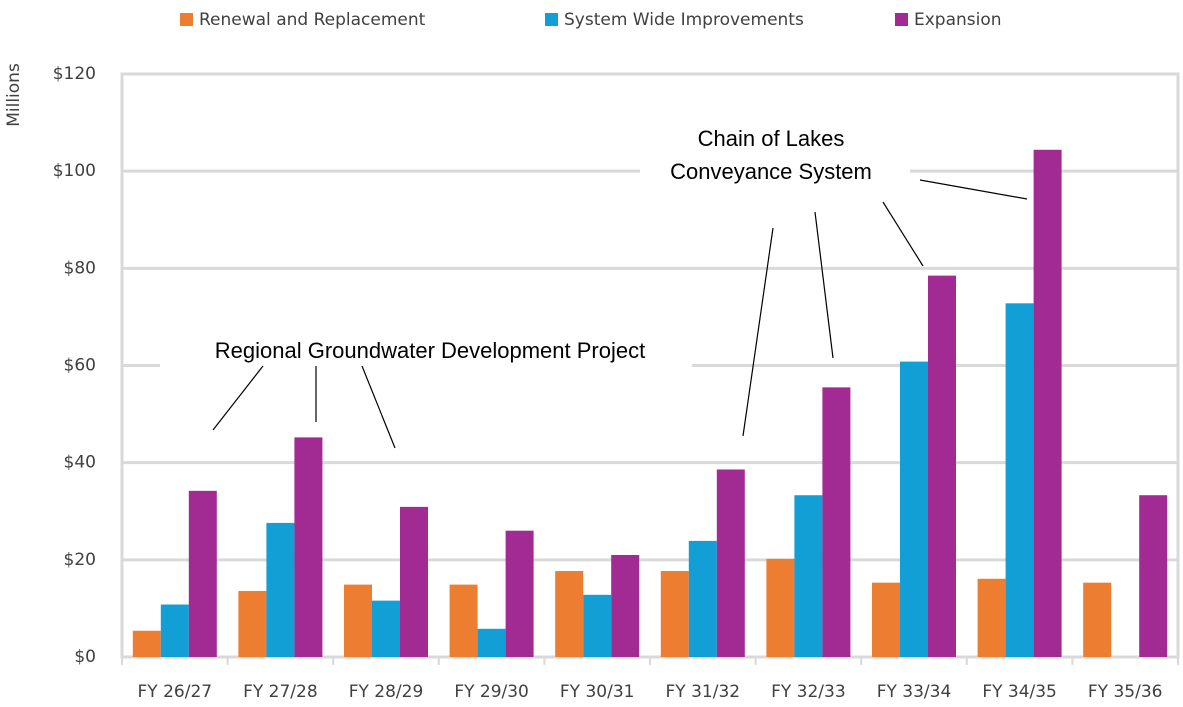  I want to click on x-tick-label: FY 26/27, so click(175, 692).